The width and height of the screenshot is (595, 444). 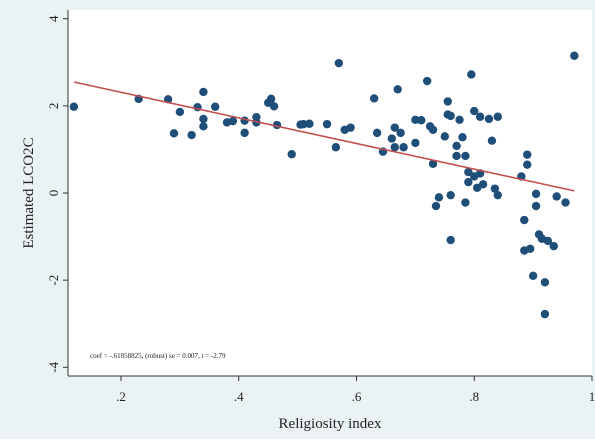 I want to click on x-tick-label: .4, so click(x=239, y=396).